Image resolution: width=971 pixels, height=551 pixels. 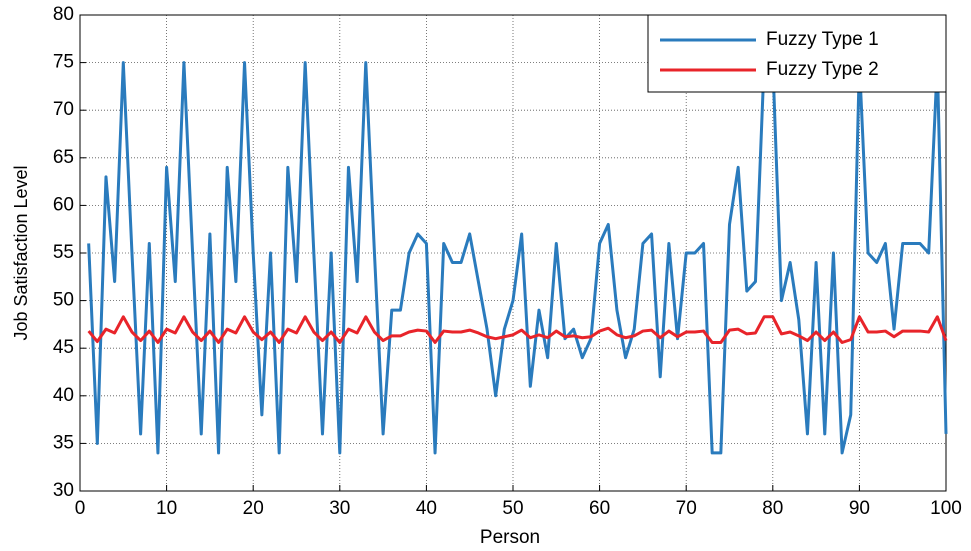 I want to click on x-tick-label: 80, so click(x=772, y=508).